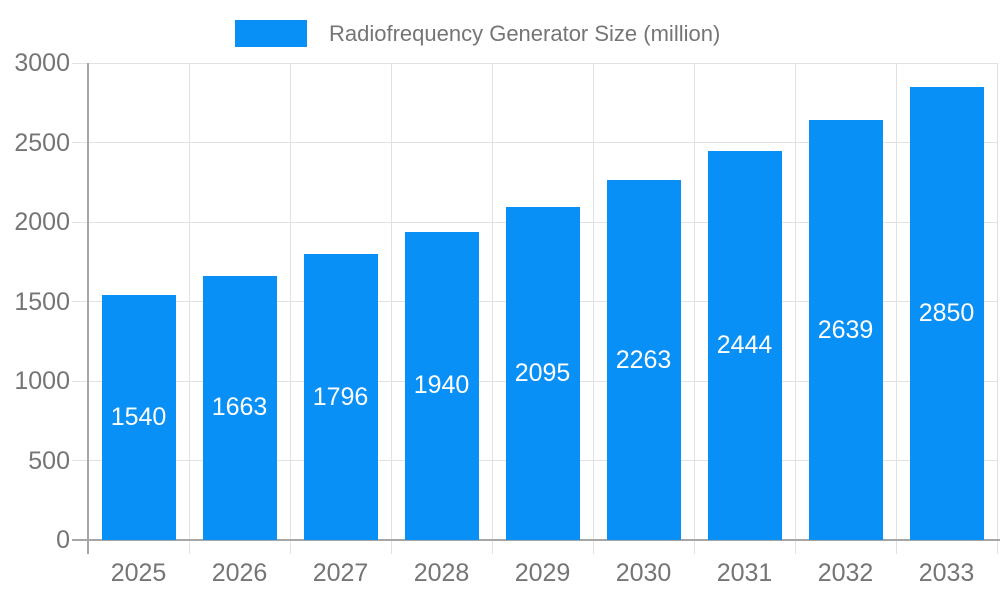 This screenshot has width=1000, height=600. What do you see at coordinates (42, 381) in the screenshot?
I see `y-axis-tick-label: 1000` at bounding box center [42, 381].